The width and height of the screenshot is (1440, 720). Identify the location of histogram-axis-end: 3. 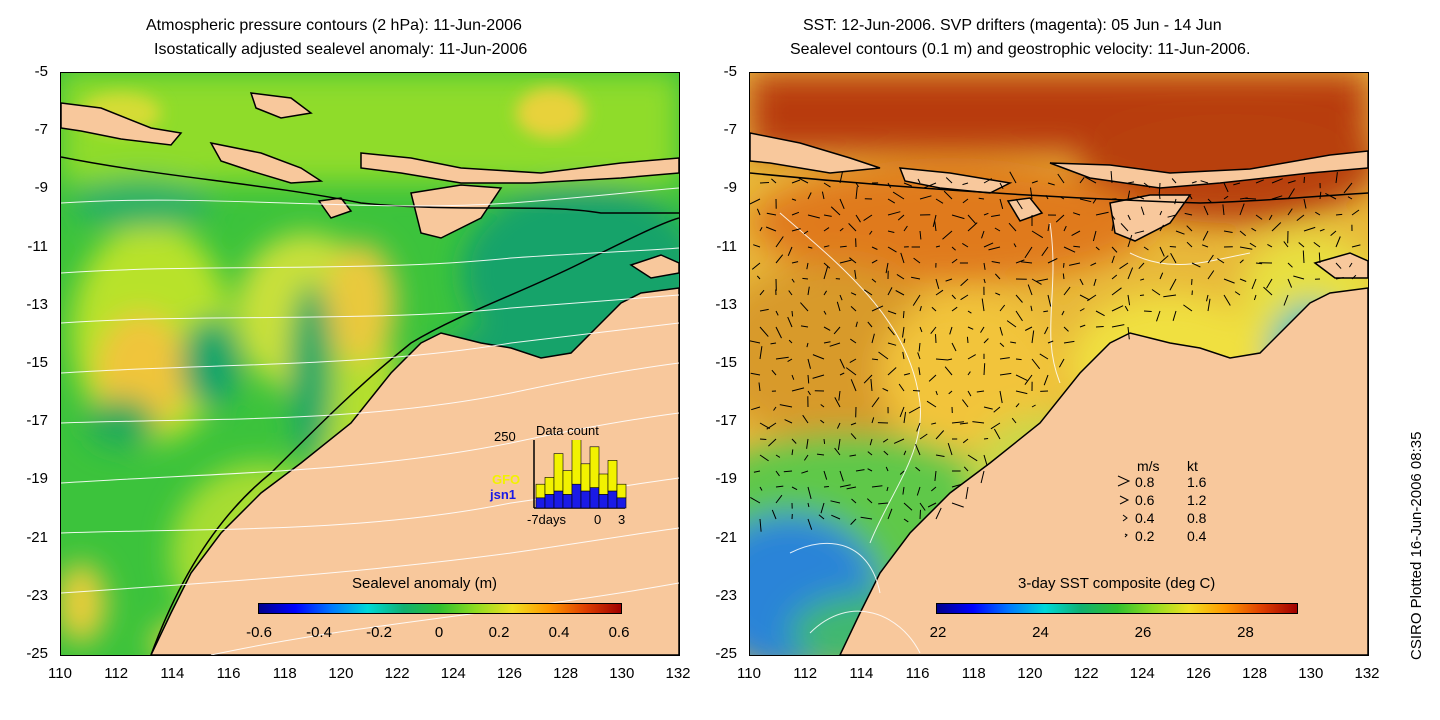
(622, 519).